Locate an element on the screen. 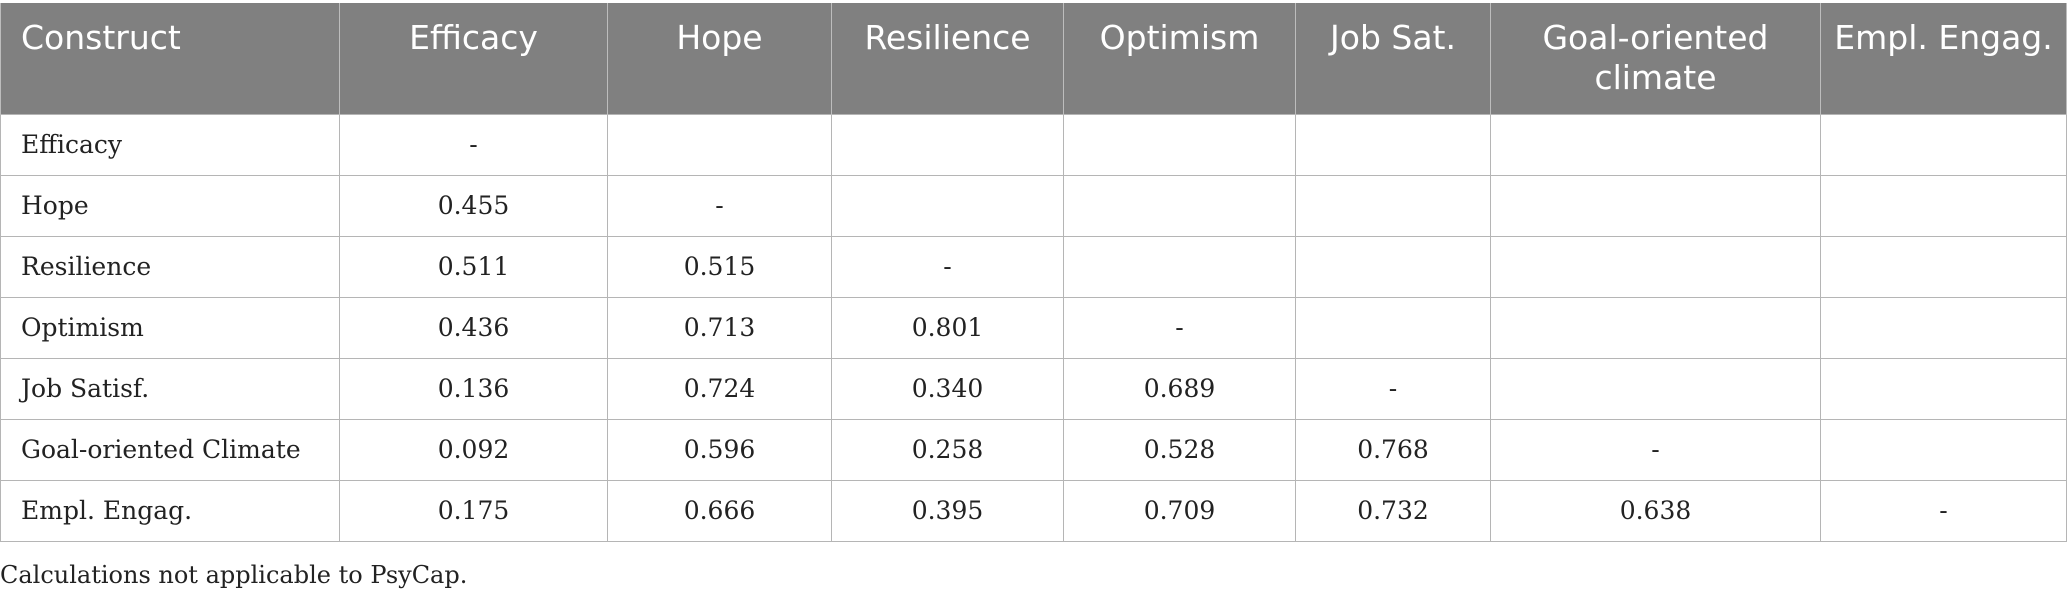  table-cell: 0.732 is located at coordinates (1393, 510).